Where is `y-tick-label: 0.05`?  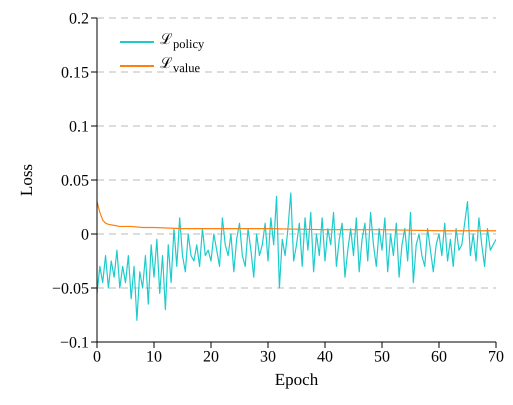 y-tick-label: 0.05 is located at coordinates (75, 181).